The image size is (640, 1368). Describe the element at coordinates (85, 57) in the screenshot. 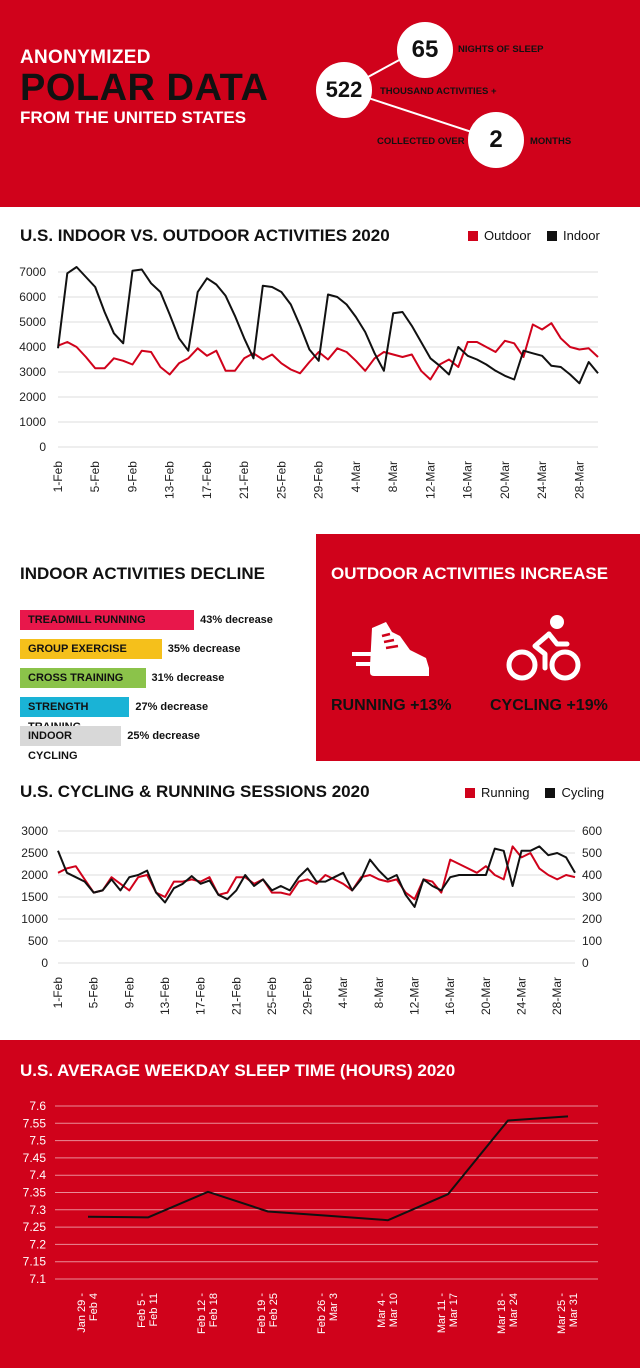

I see `header-line1: ANONYMIZED` at that location.